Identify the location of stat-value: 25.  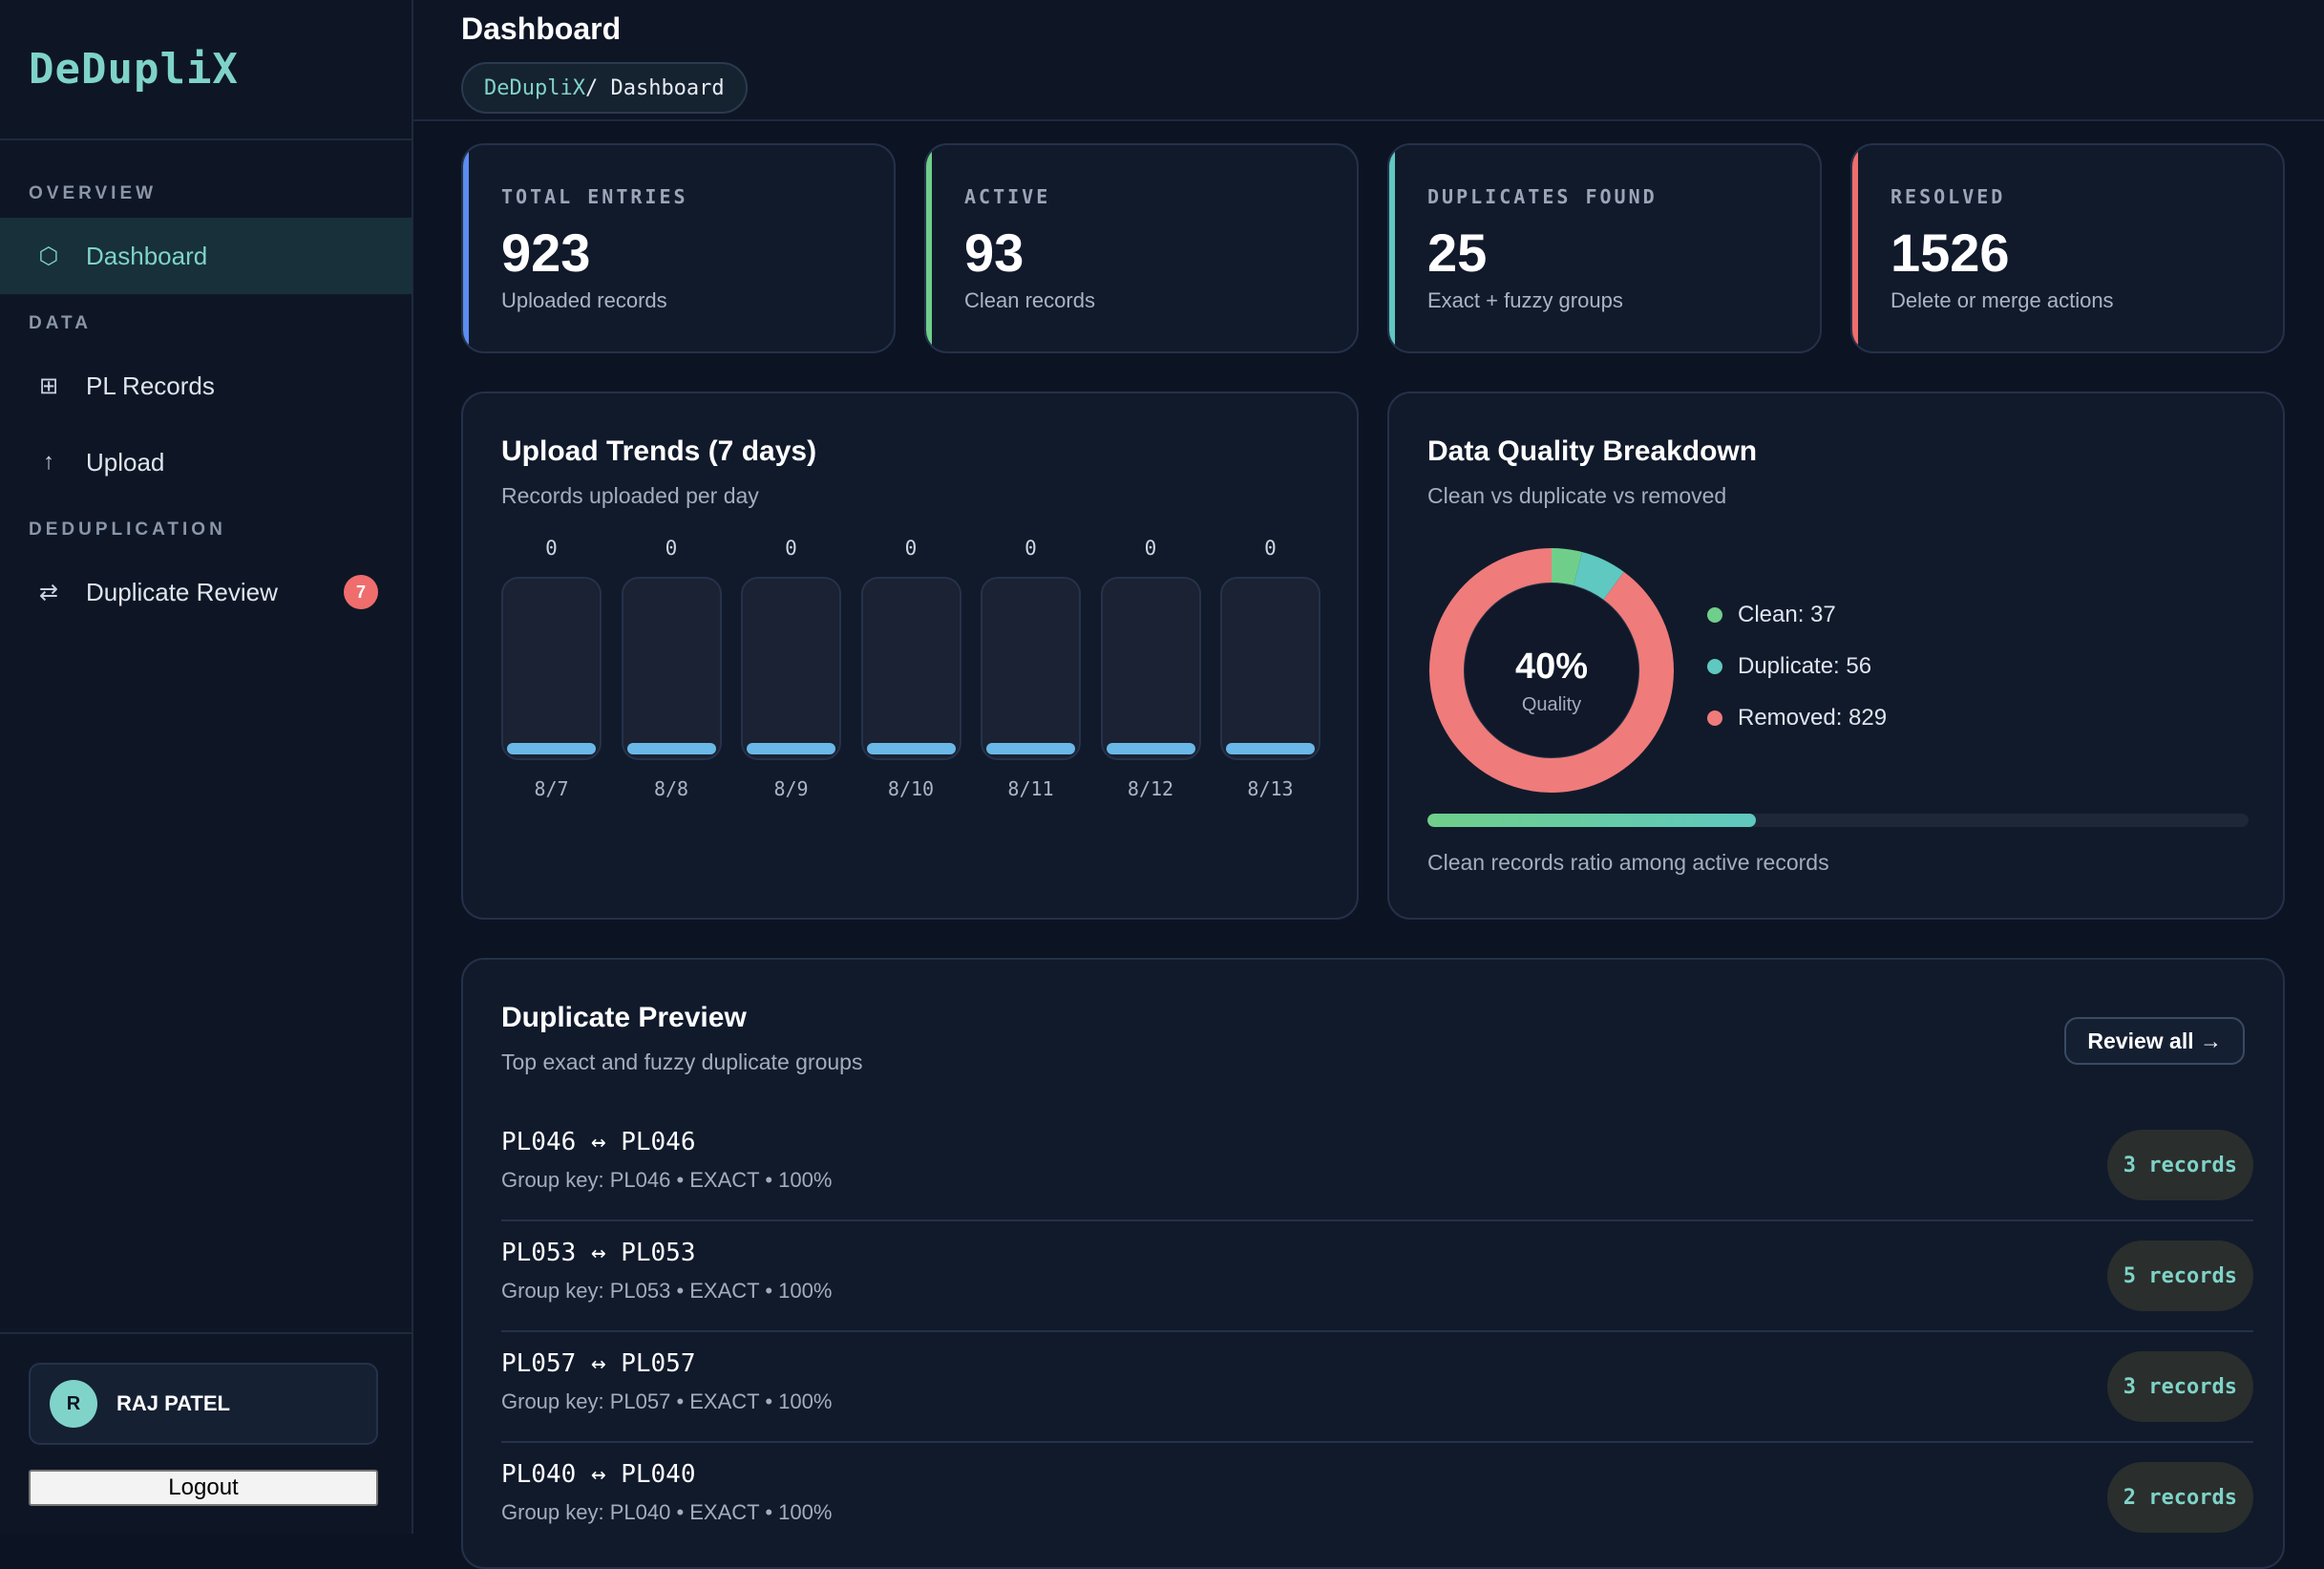
(1457, 253).